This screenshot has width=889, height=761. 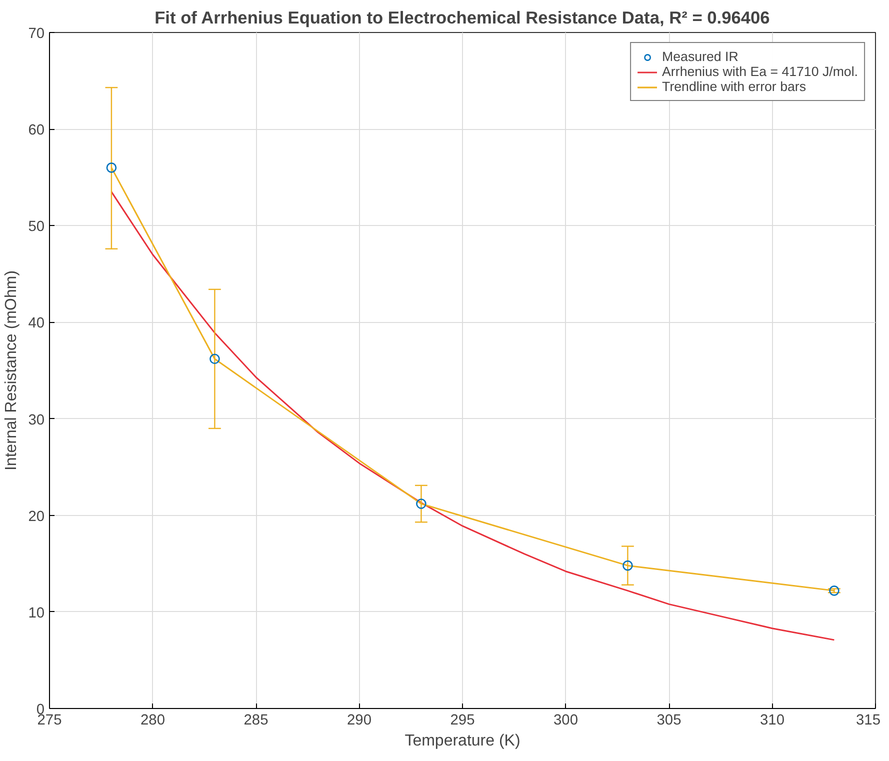 I want to click on y-tick-label: 50, so click(x=36, y=227).